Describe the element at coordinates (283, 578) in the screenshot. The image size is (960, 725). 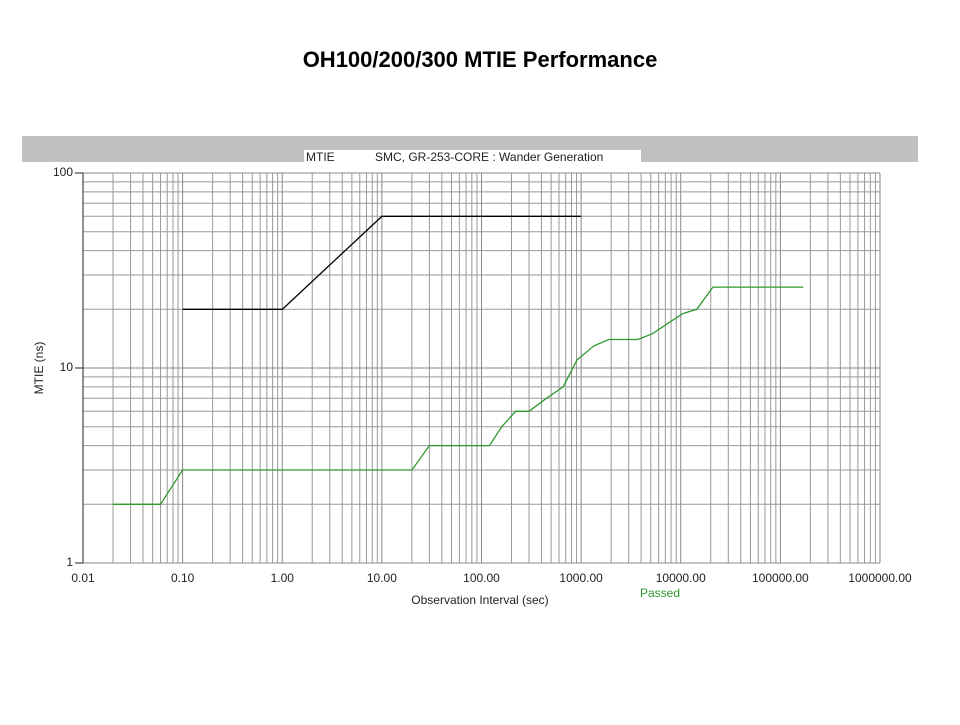
I see `x-tick-label: 1.00` at that location.